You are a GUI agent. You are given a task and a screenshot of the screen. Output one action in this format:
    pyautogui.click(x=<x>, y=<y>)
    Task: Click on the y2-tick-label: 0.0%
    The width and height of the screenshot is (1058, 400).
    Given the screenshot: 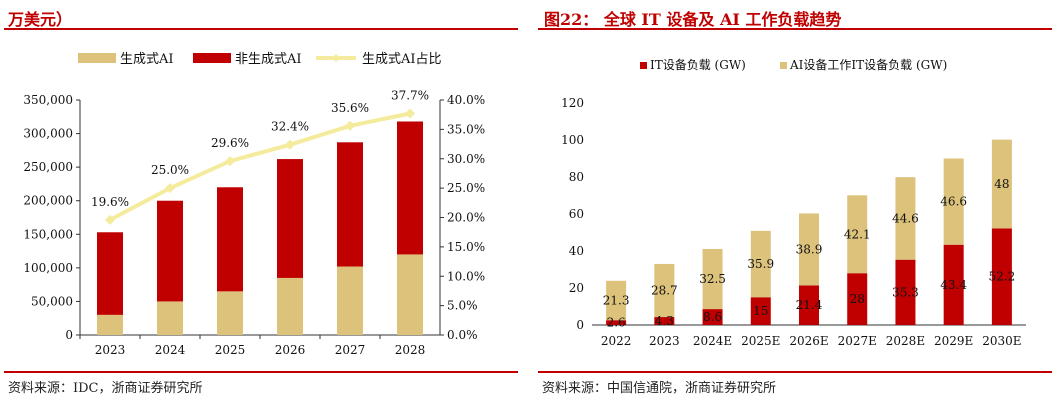 What is the action you would take?
    pyautogui.click(x=462, y=335)
    